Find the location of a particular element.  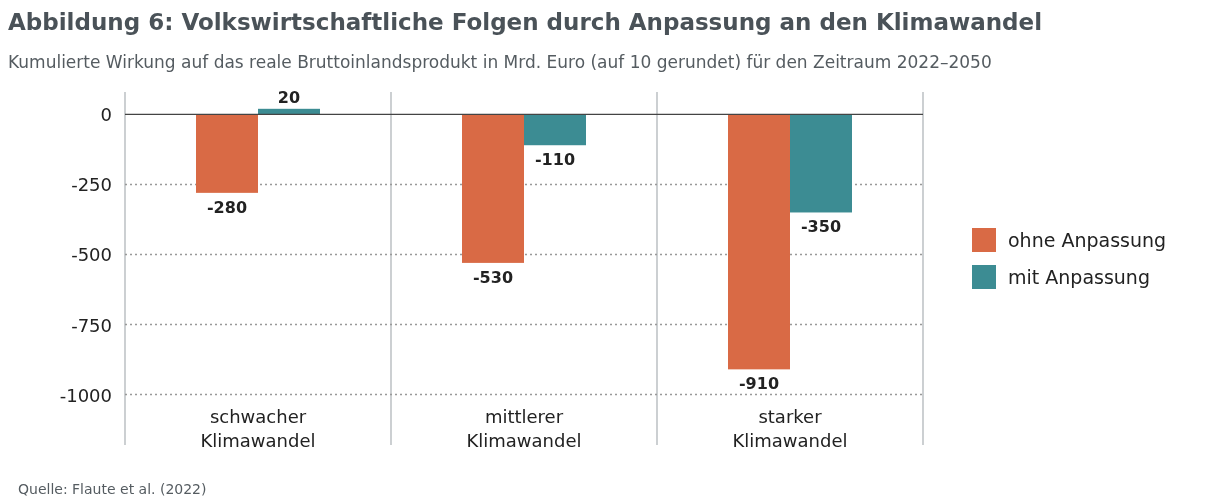

data-label: -910 is located at coordinates (759, 384).